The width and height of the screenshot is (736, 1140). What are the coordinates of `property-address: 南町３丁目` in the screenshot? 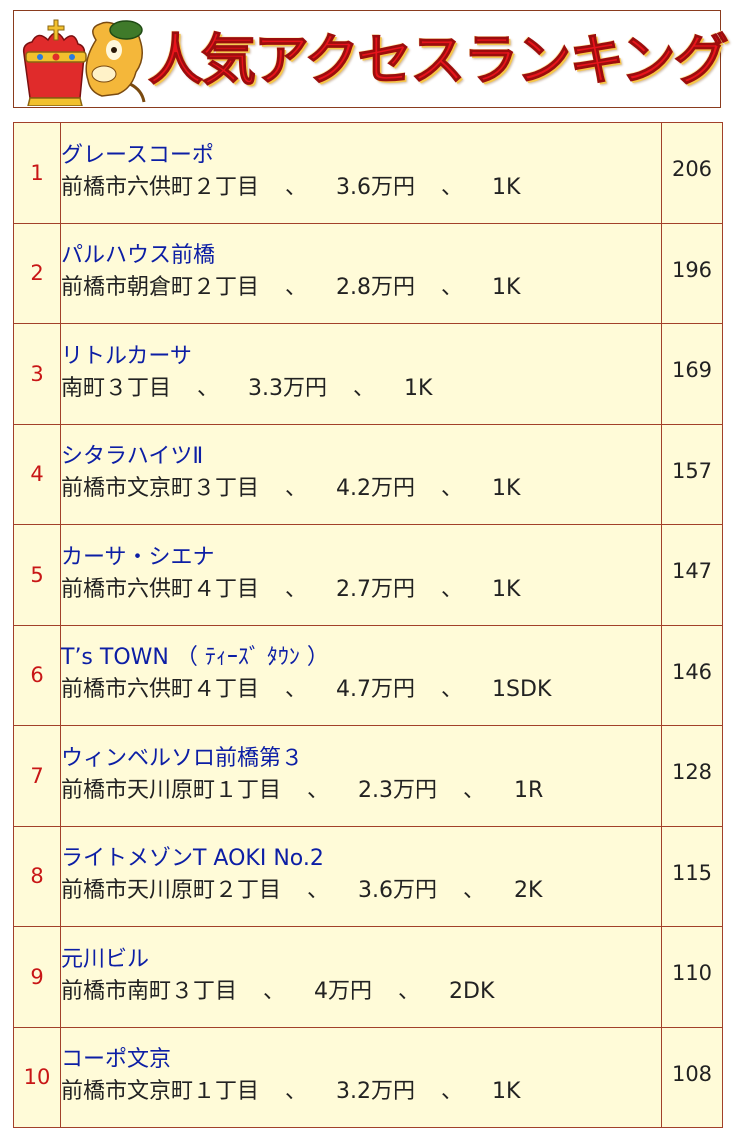 It's located at (116, 388).